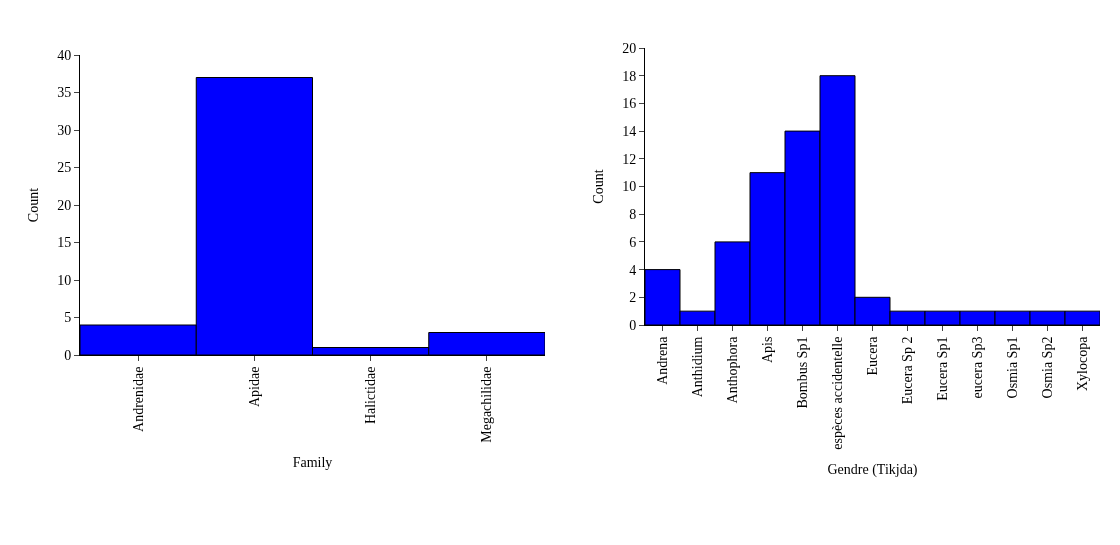 The image size is (1120, 545). What do you see at coordinates (487, 404) in the screenshot?
I see `x-tick-label: Megachilidae` at bounding box center [487, 404].